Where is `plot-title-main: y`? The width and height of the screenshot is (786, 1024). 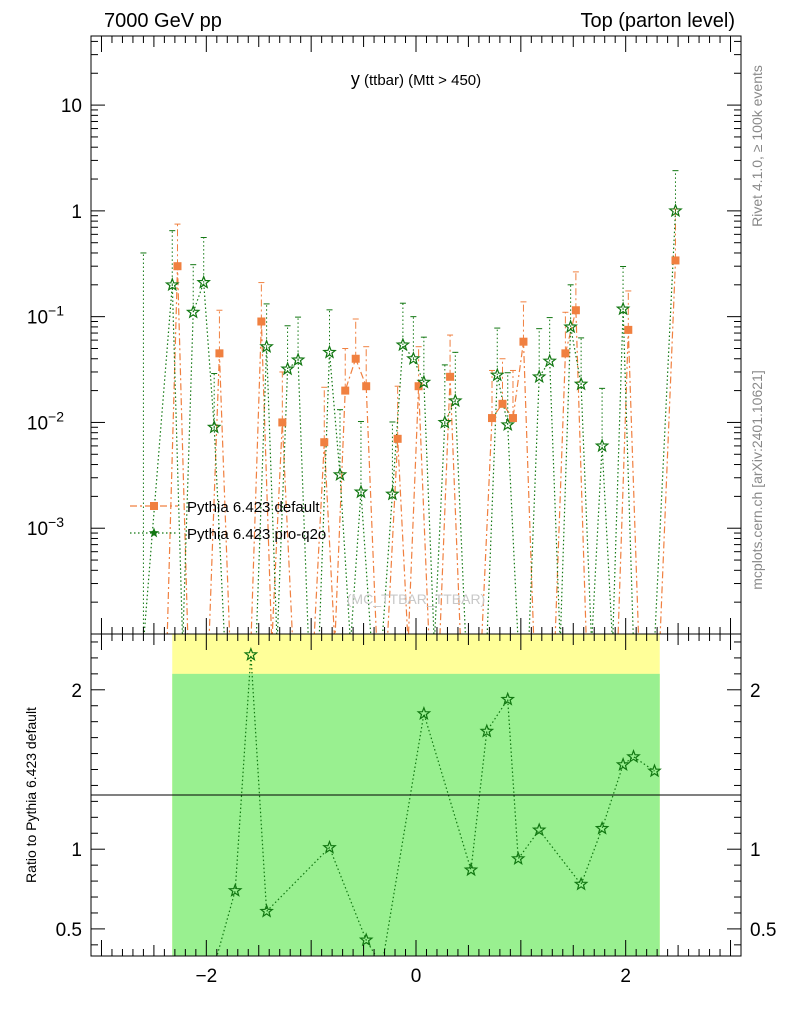
plot-title-main: y is located at coordinates (355, 79).